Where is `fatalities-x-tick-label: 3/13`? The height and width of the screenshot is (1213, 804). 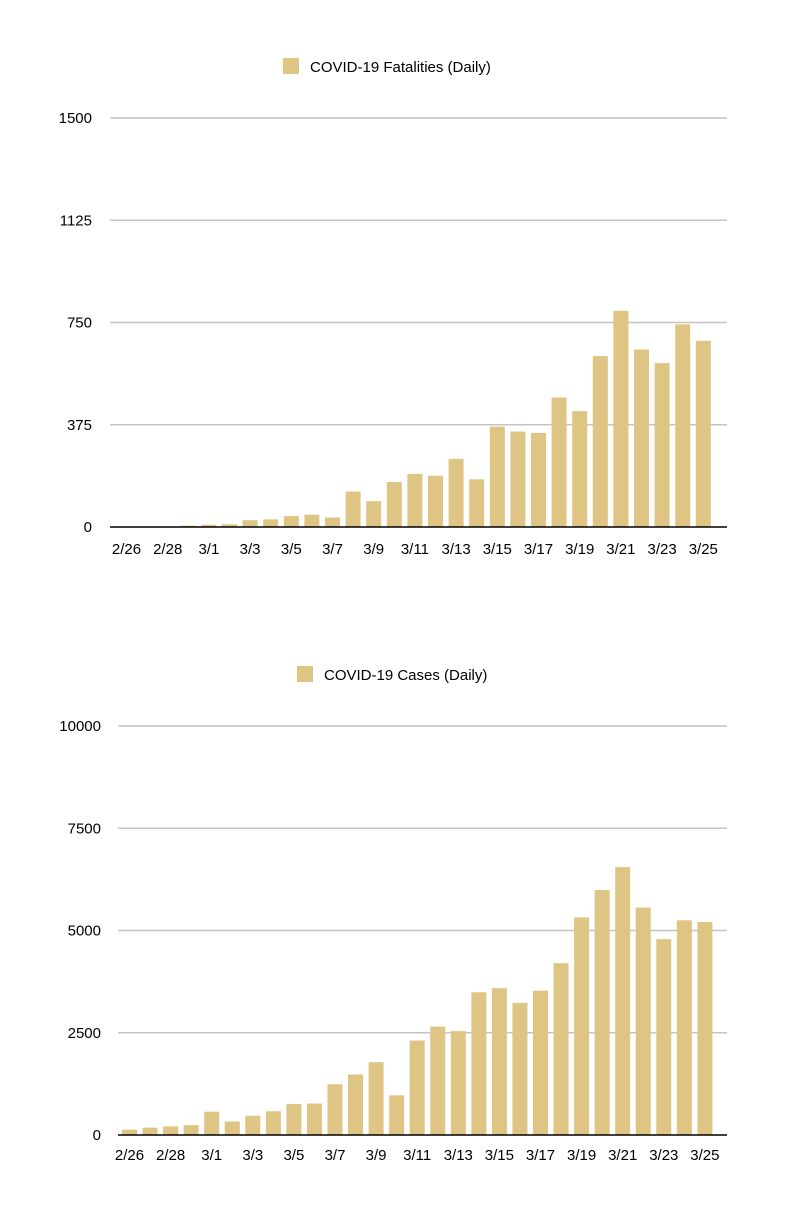 fatalities-x-tick-label: 3/13 is located at coordinates (455, 549).